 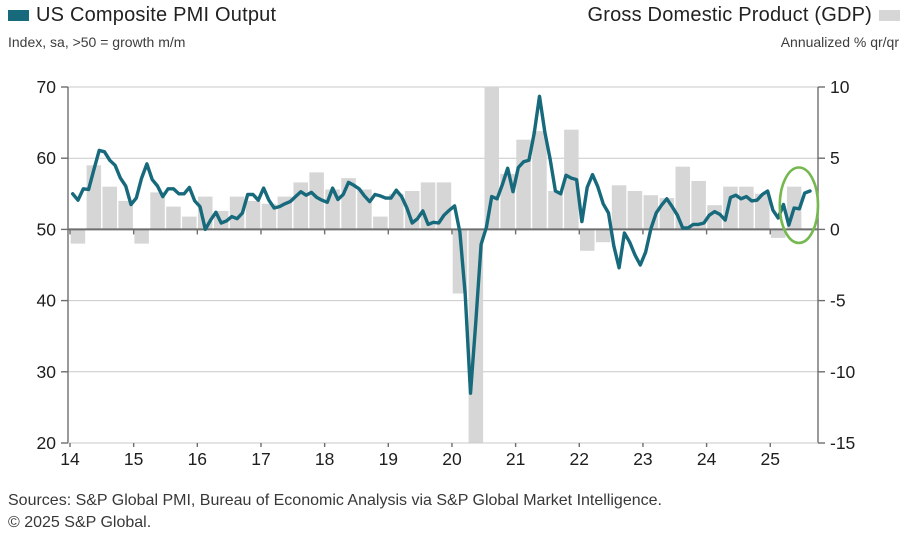 What do you see at coordinates (156, 15) in the screenshot?
I see `pmi-series-title: US Composite PMI Output` at bounding box center [156, 15].